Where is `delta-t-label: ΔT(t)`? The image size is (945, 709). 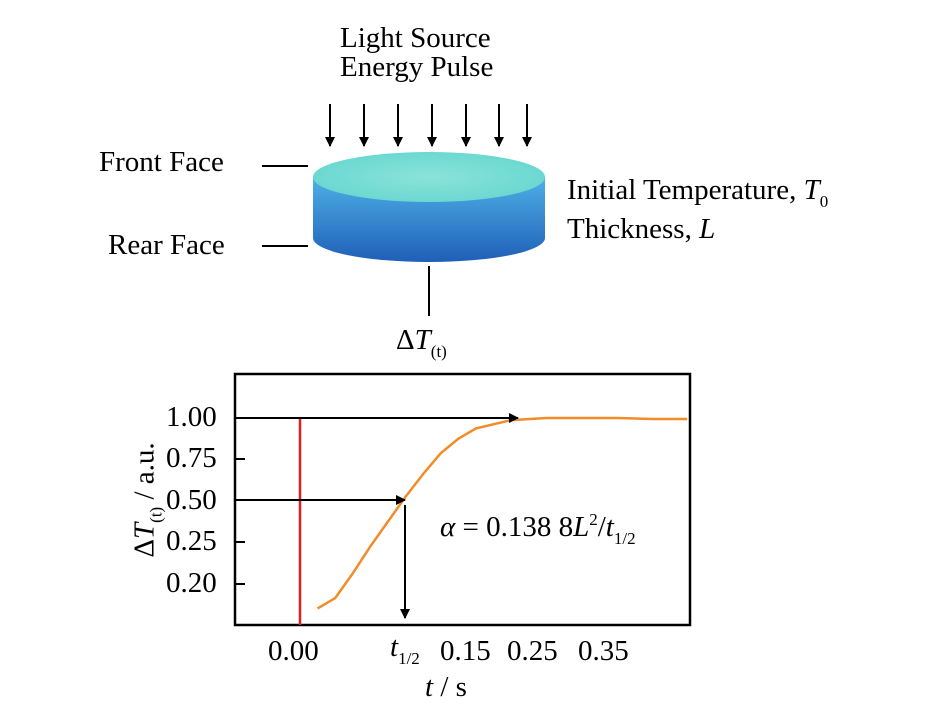 delta-t-label: ΔT(t) is located at coordinates (421, 342).